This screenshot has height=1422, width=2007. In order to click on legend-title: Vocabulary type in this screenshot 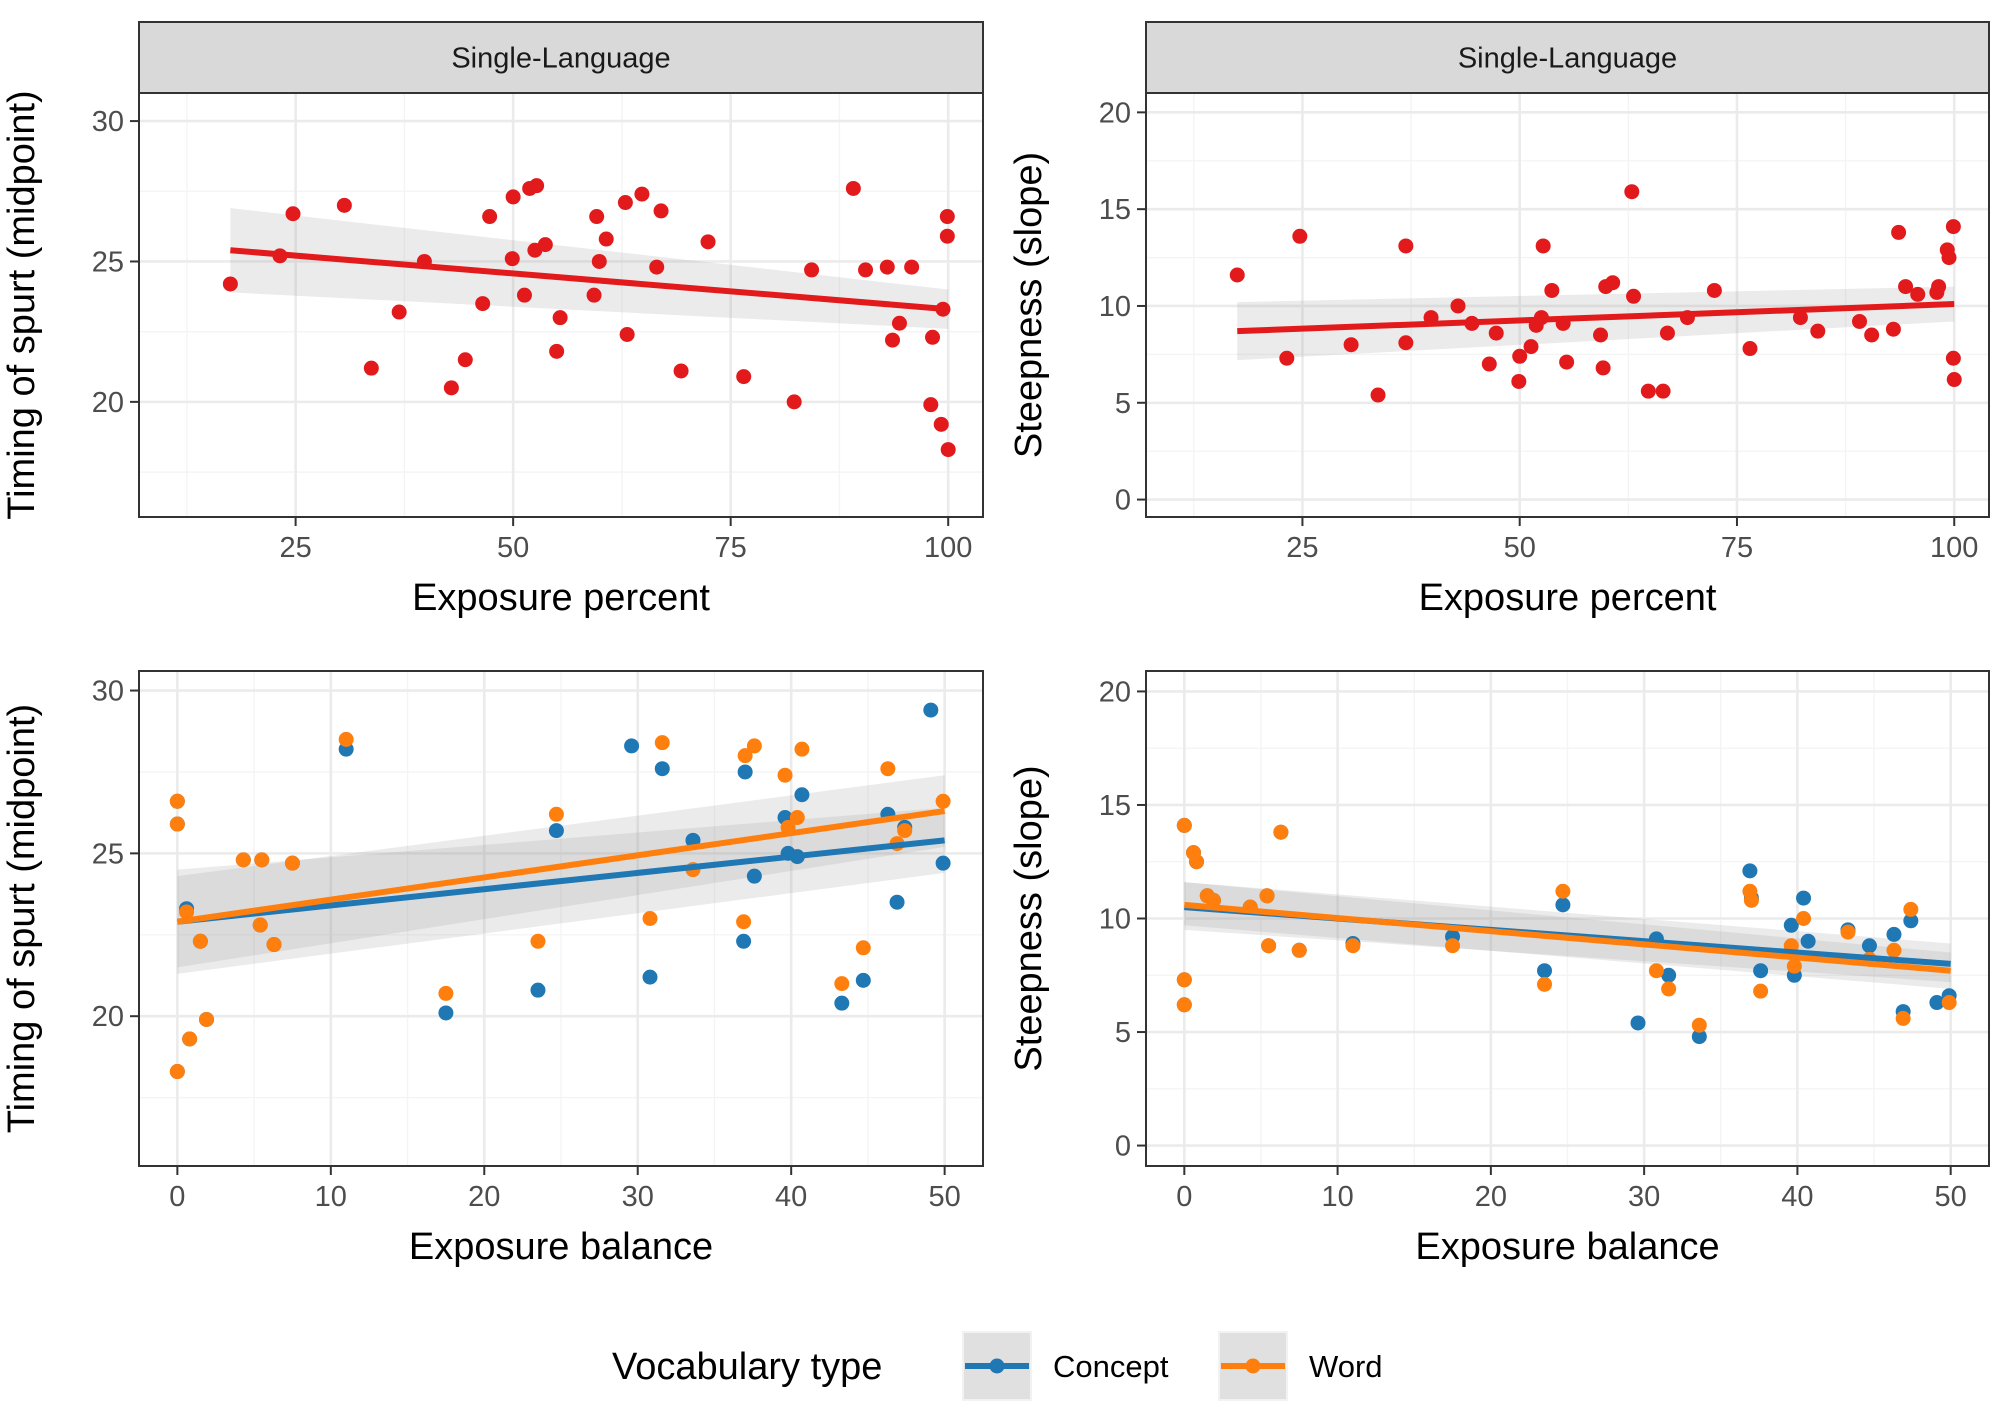, I will do `click(747, 1367)`.